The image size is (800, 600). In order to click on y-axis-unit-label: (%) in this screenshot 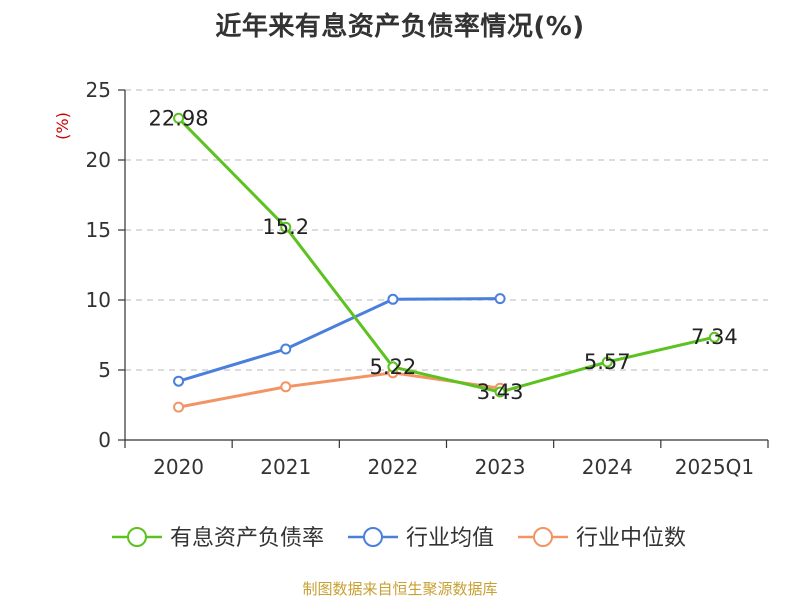, I will do `click(62, 126)`.